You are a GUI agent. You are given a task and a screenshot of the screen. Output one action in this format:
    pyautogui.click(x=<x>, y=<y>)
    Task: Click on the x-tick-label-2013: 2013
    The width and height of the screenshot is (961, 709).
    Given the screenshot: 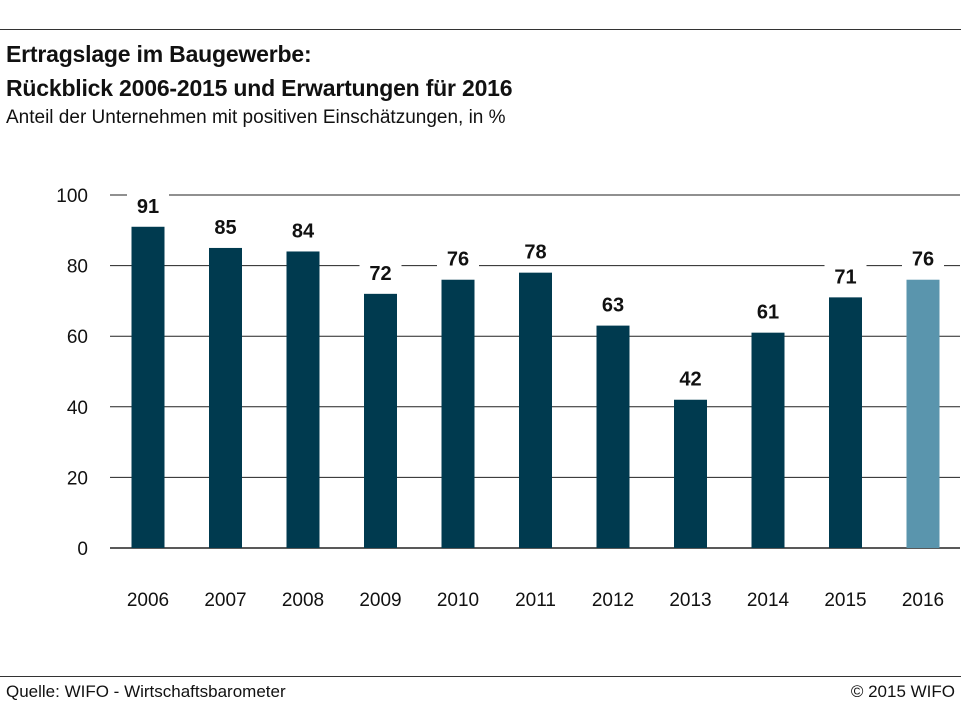 What is the action you would take?
    pyautogui.click(x=690, y=600)
    